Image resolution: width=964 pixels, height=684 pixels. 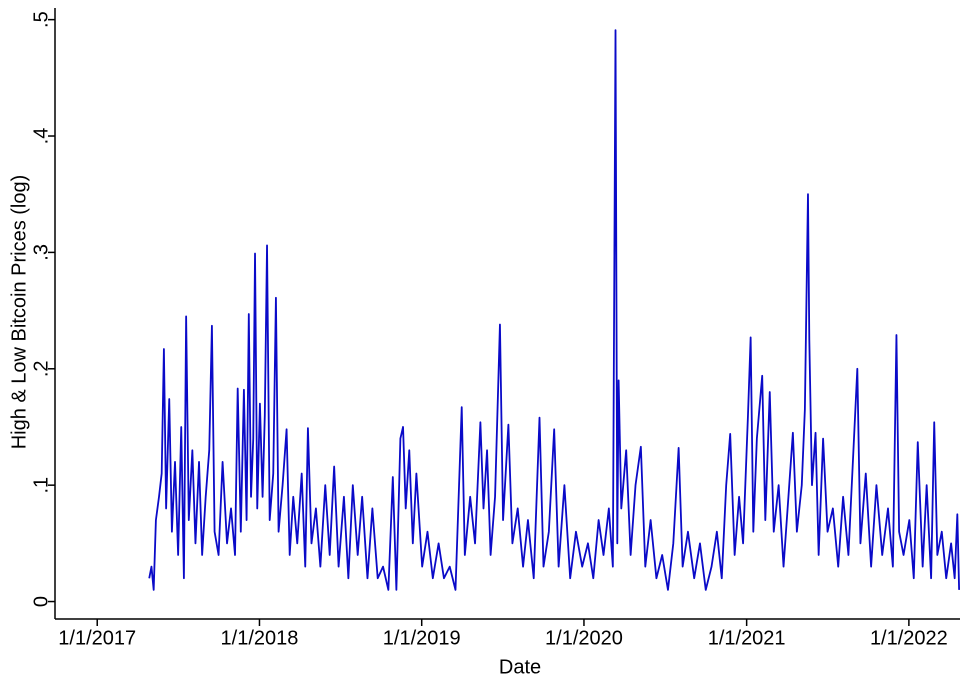 I want to click on x-tick-label: 1/1/2020, so click(x=584, y=638).